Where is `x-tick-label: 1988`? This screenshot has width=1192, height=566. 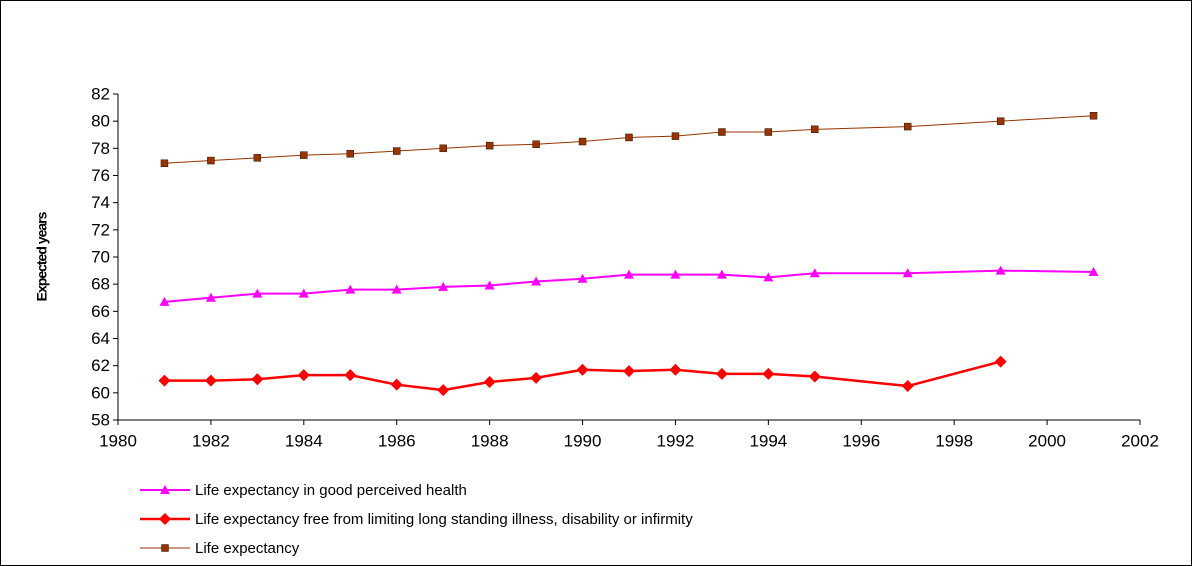 x-tick-label: 1988 is located at coordinates (490, 440).